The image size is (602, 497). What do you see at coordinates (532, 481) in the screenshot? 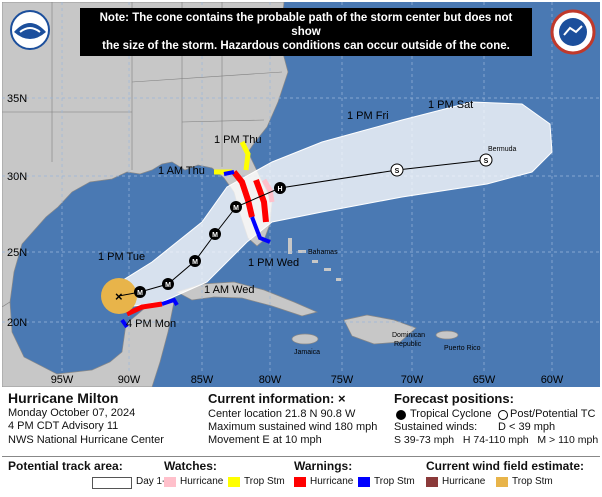
I see `storm-wind-label: Trop Stm` at bounding box center [532, 481].